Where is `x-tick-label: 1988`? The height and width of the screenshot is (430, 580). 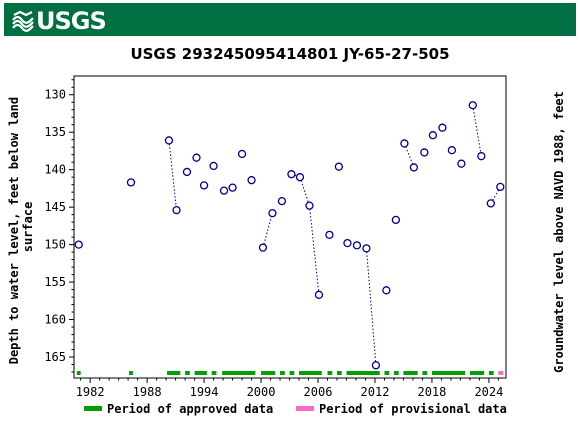
x-tick-label: 1988 is located at coordinates (147, 392).